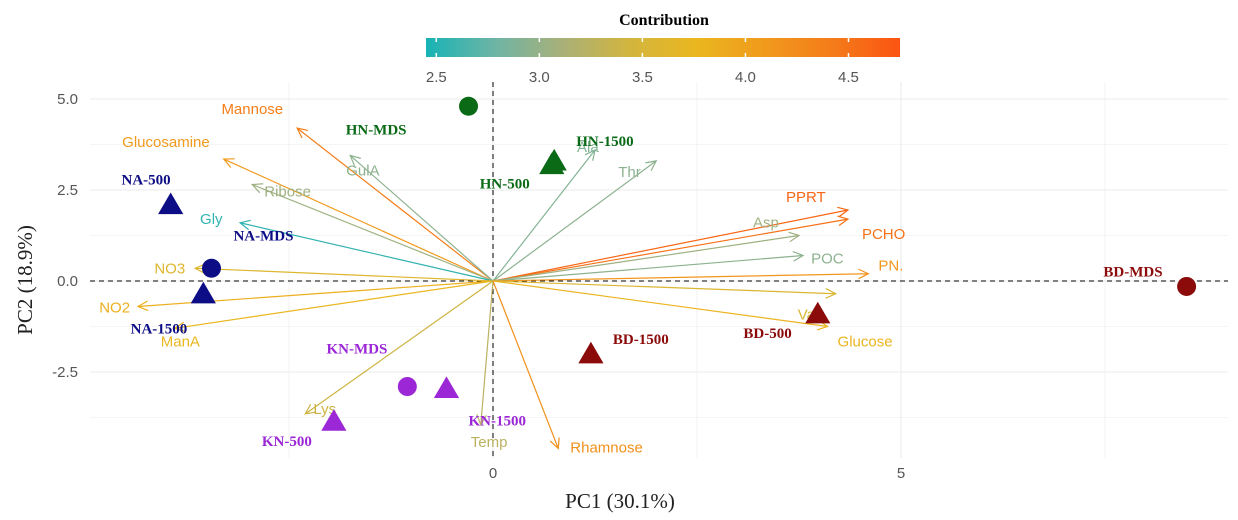  Describe the element at coordinates (883, 234) in the screenshot. I see `variable-label-pcho: PCHO` at that location.